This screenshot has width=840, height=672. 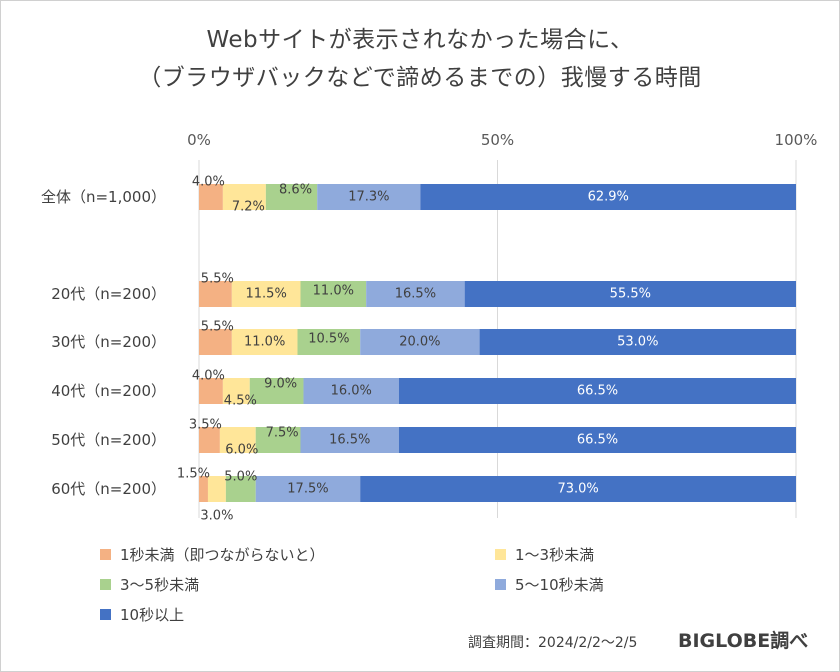 What do you see at coordinates (420, 40) in the screenshot?
I see `chart-title-line-1: Webサイトが表示されなかった場合に、` at bounding box center [420, 40].